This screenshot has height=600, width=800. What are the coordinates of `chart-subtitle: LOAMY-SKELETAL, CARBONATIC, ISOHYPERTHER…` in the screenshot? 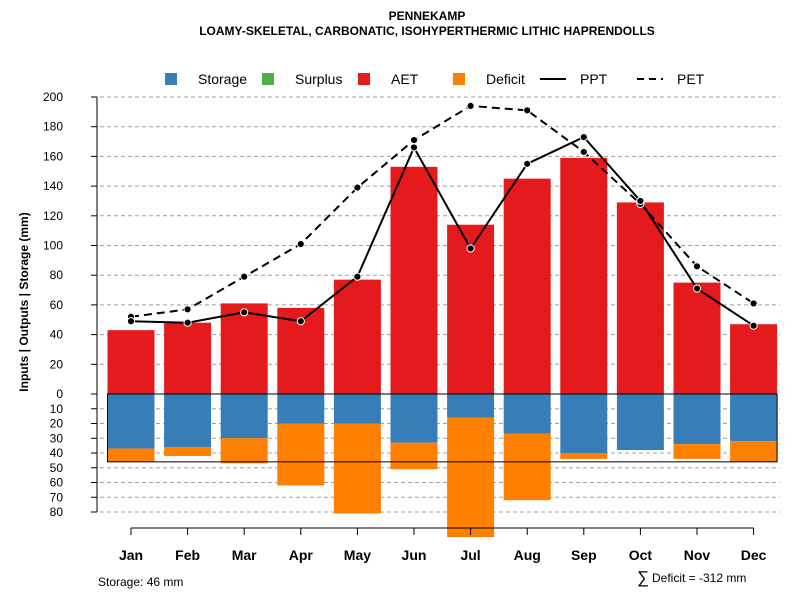 It's located at (427, 31).